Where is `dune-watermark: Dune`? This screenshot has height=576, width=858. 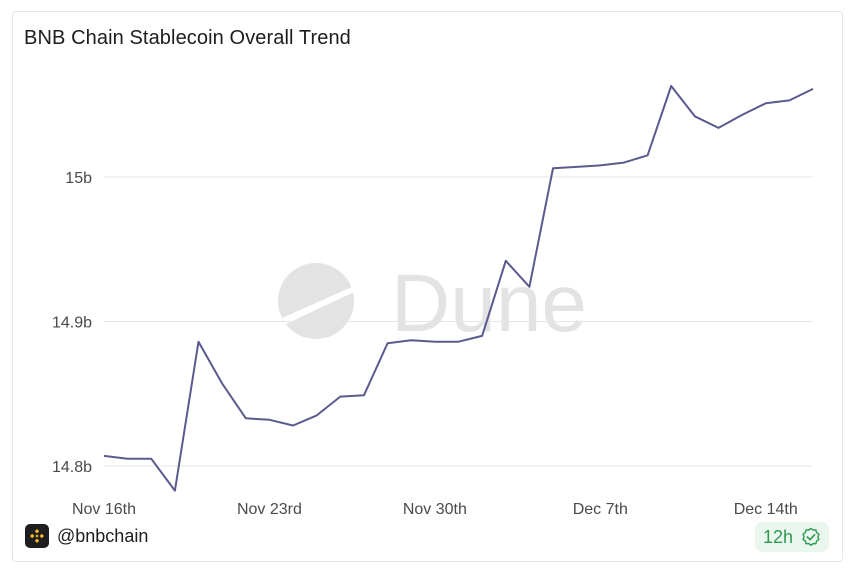 dune-watermark: Dune is located at coordinates (432, 303).